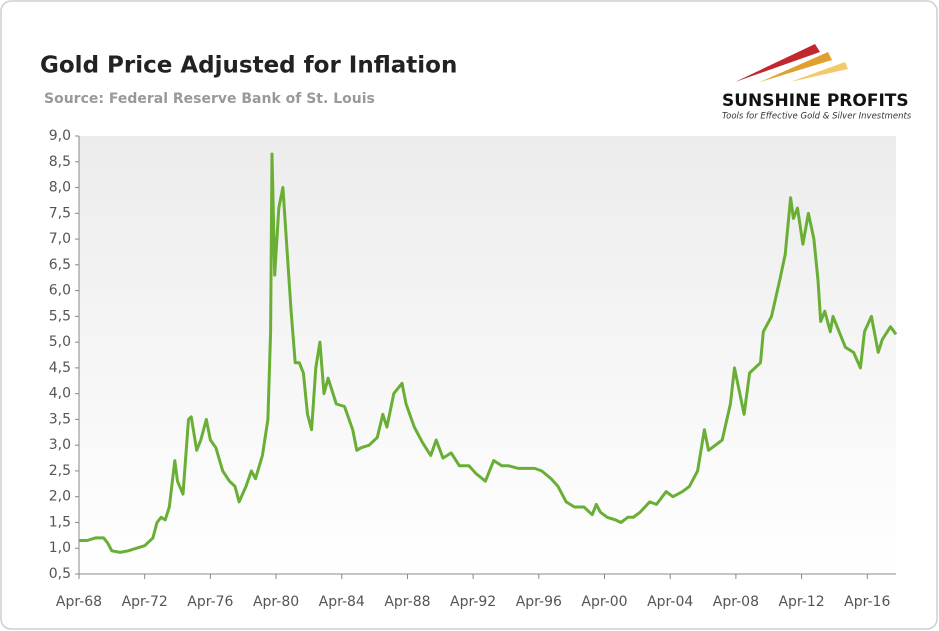  What do you see at coordinates (60, 213) in the screenshot?
I see `y-tick-label: 7,5` at bounding box center [60, 213].